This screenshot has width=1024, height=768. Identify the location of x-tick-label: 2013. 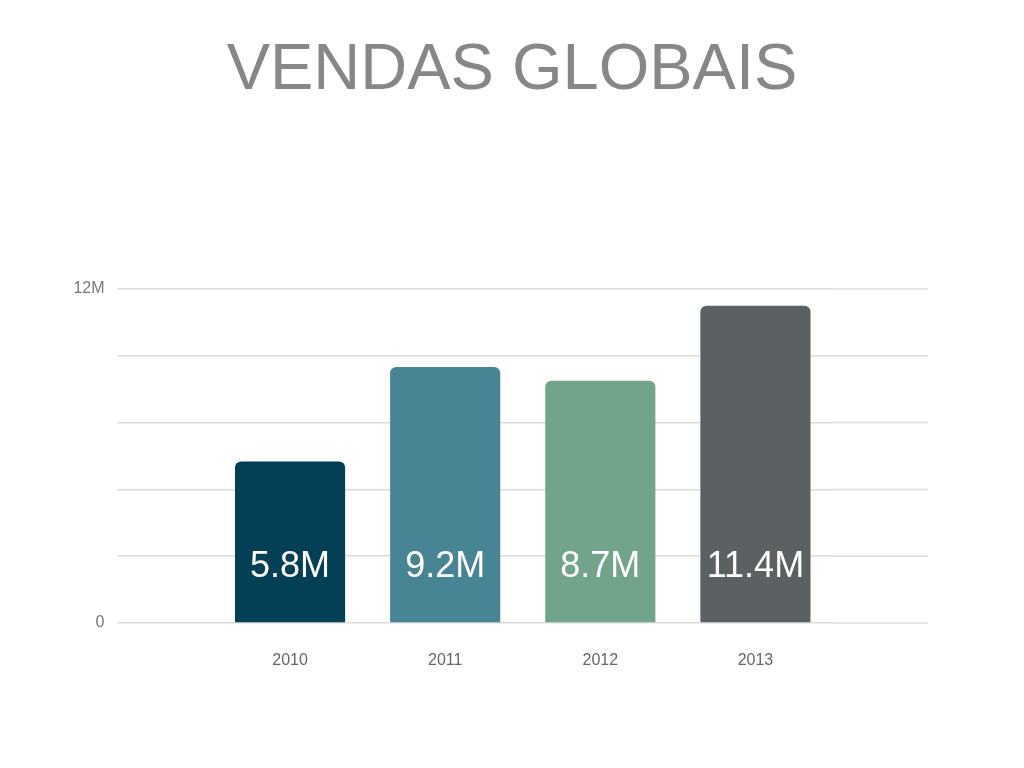
(755, 660).